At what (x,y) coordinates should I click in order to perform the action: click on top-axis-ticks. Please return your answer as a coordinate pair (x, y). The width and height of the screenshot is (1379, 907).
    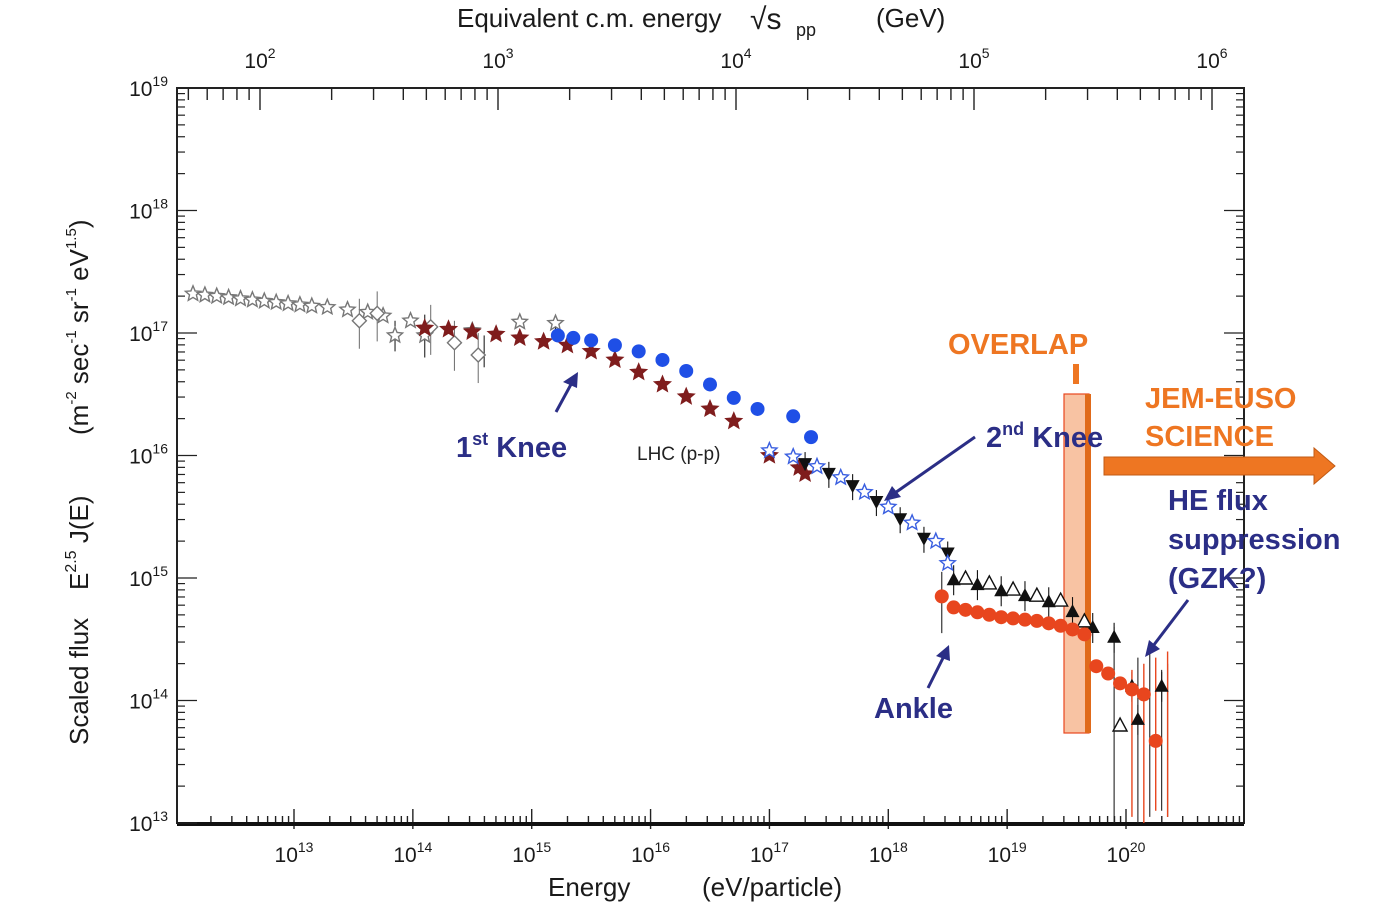
    Looking at the image, I should click on (700, 99).